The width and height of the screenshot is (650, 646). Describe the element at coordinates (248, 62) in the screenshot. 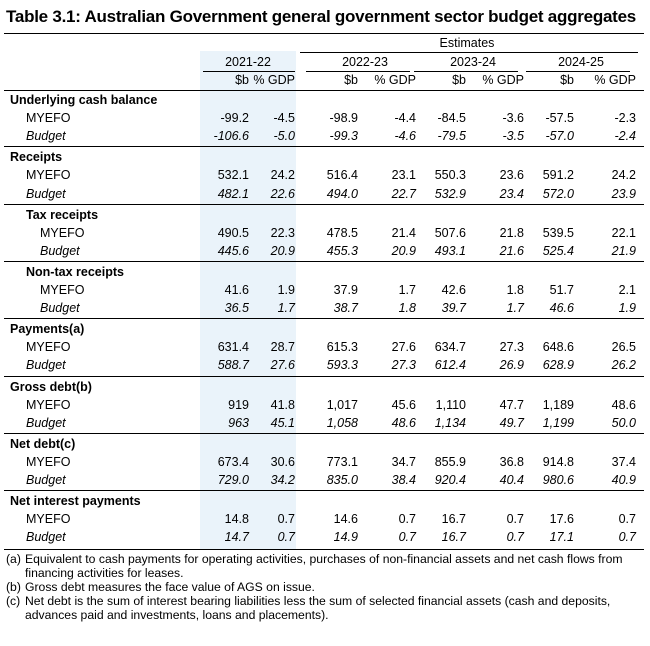

I see `year-header: 2021-22` at that location.